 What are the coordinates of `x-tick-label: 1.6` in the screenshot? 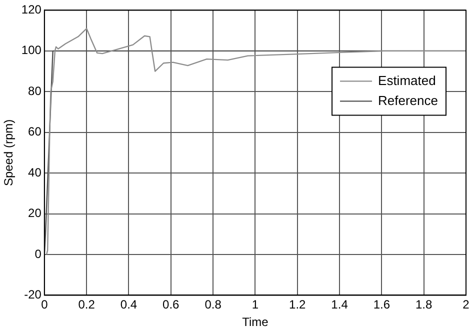 It's located at (381, 305).